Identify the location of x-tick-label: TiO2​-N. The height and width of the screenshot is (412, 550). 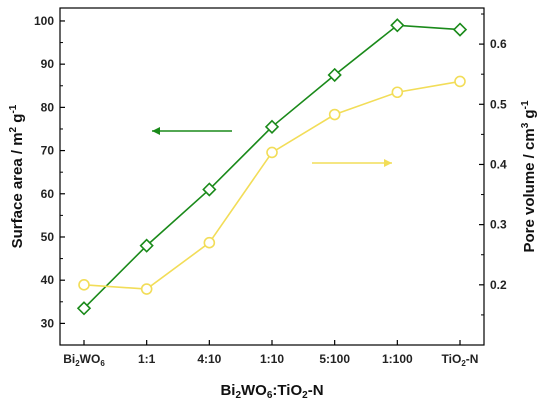
(460, 360).